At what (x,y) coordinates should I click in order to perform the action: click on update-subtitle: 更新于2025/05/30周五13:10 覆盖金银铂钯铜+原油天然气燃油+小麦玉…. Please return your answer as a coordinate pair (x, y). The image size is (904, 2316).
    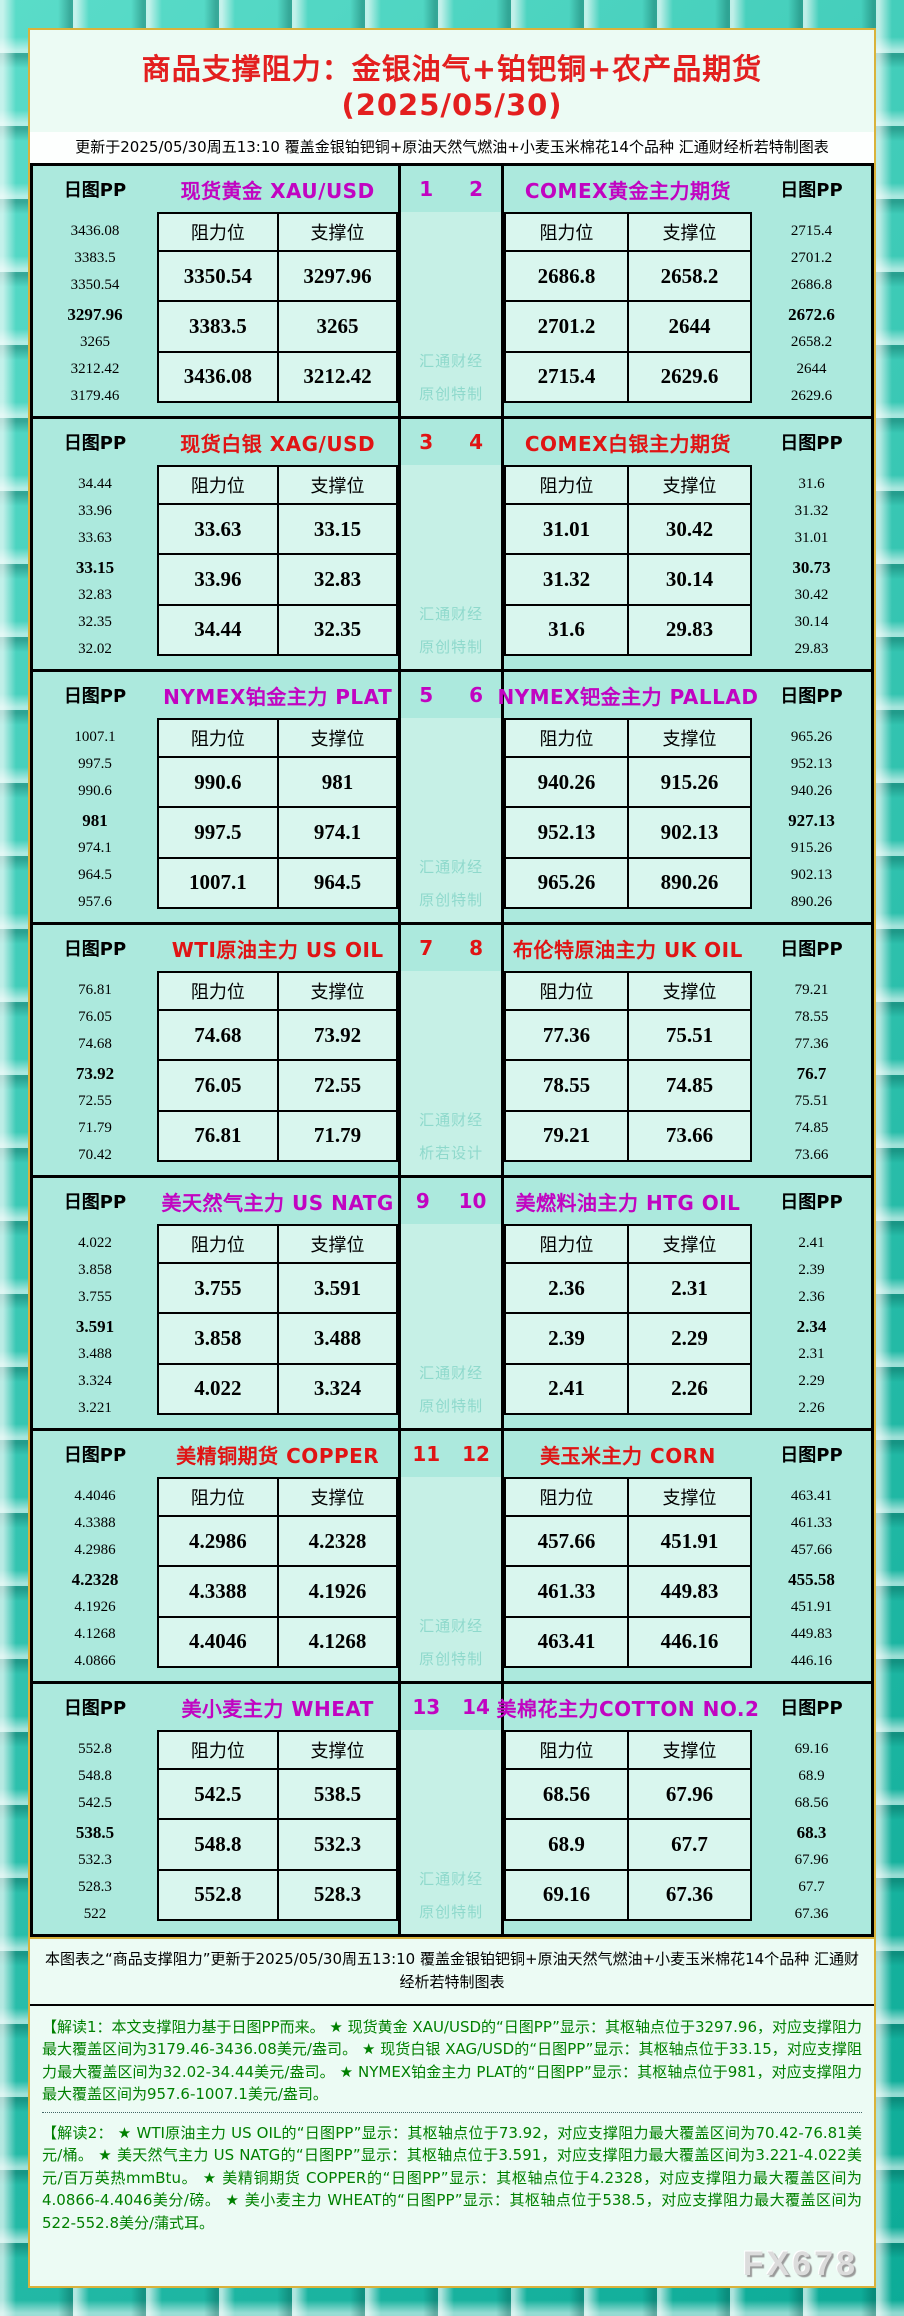
    Looking at the image, I should click on (452, 147).